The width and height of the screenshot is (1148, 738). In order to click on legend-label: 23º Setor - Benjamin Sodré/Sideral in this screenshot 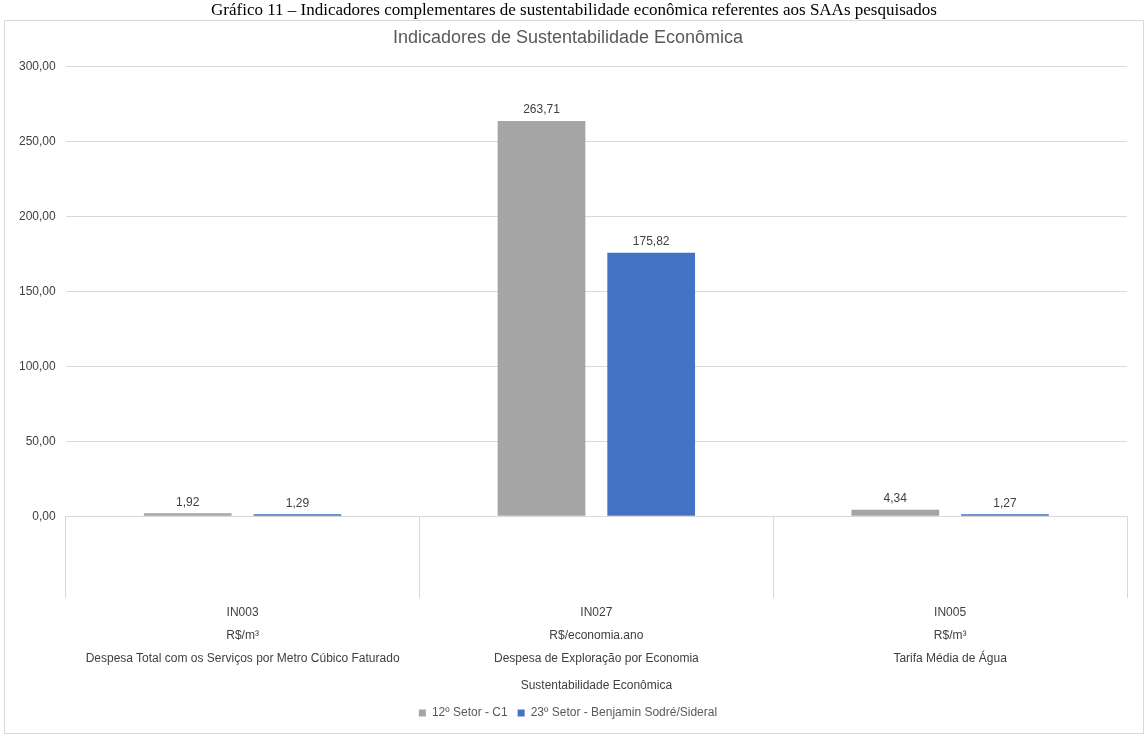, I will do `click(624, 712)`.